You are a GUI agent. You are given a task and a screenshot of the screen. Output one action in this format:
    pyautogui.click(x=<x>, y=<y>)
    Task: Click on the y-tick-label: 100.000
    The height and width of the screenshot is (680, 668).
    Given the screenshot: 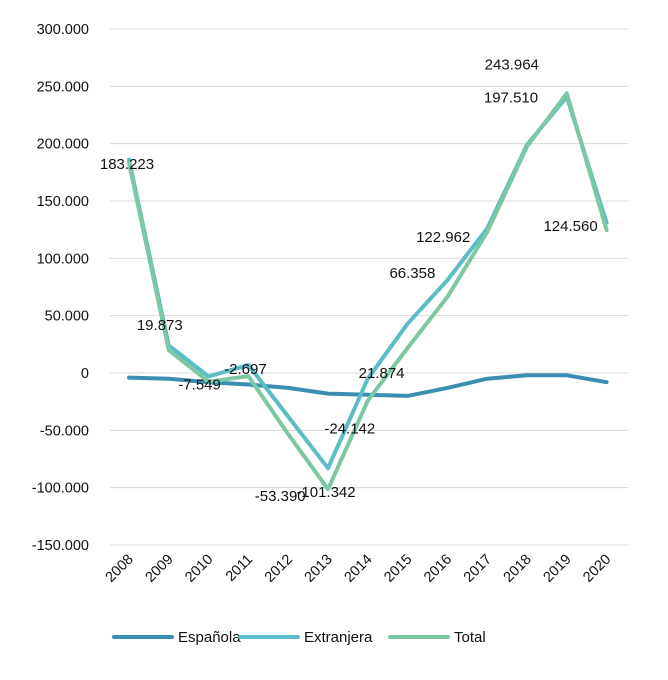 What is the action you would take?
    pyautogui.click(x=63, y=259)
    